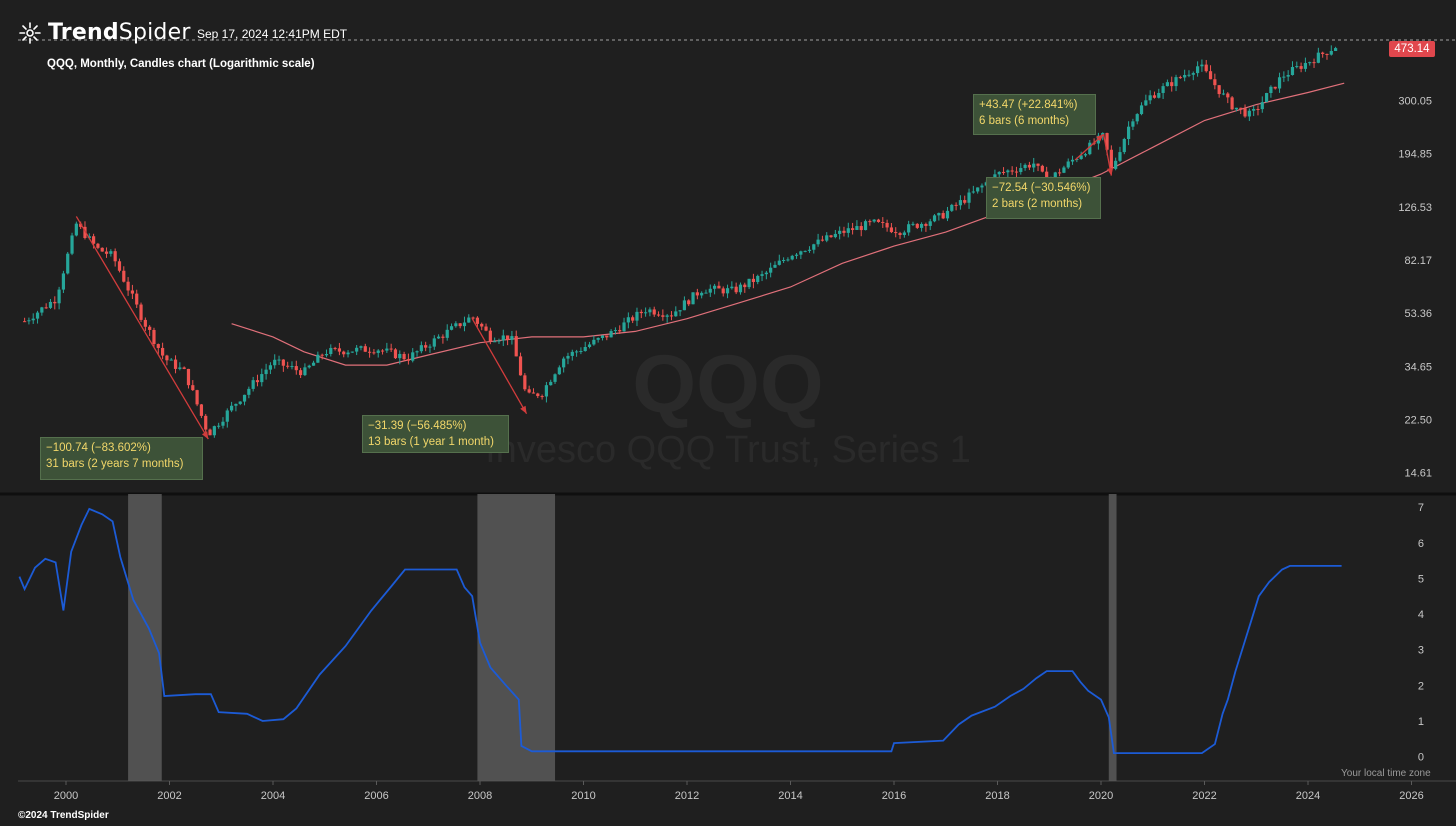  What do you see at coordinates (1043, 198) in the screenshot?
I see `covid-drop-annotation: −72.54 (−30.546%) 2 bars (2 months)` at bounding box center [1043, 198].